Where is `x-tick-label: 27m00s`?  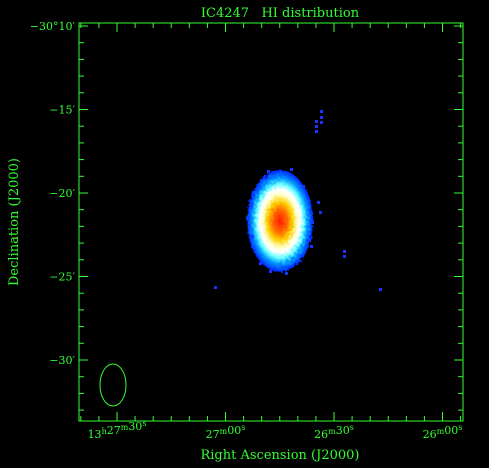
x-tick-label: 27m00s is located at coordinates (226, 432).